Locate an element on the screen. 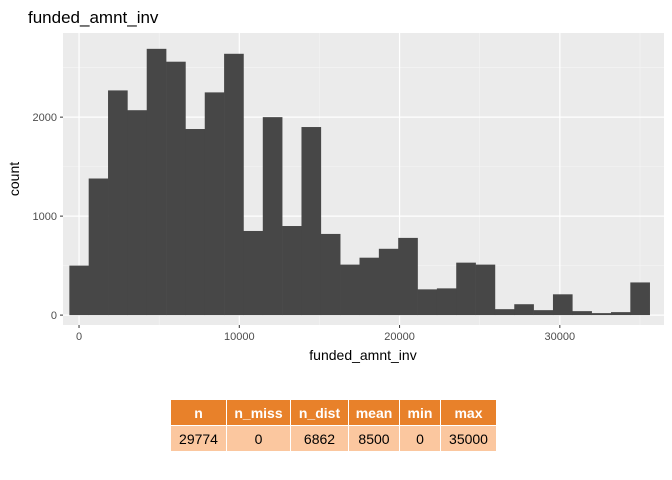 The height and width of the screenshot is (480, 672). value-mean: 8500 is located at coordinates (374, 438).